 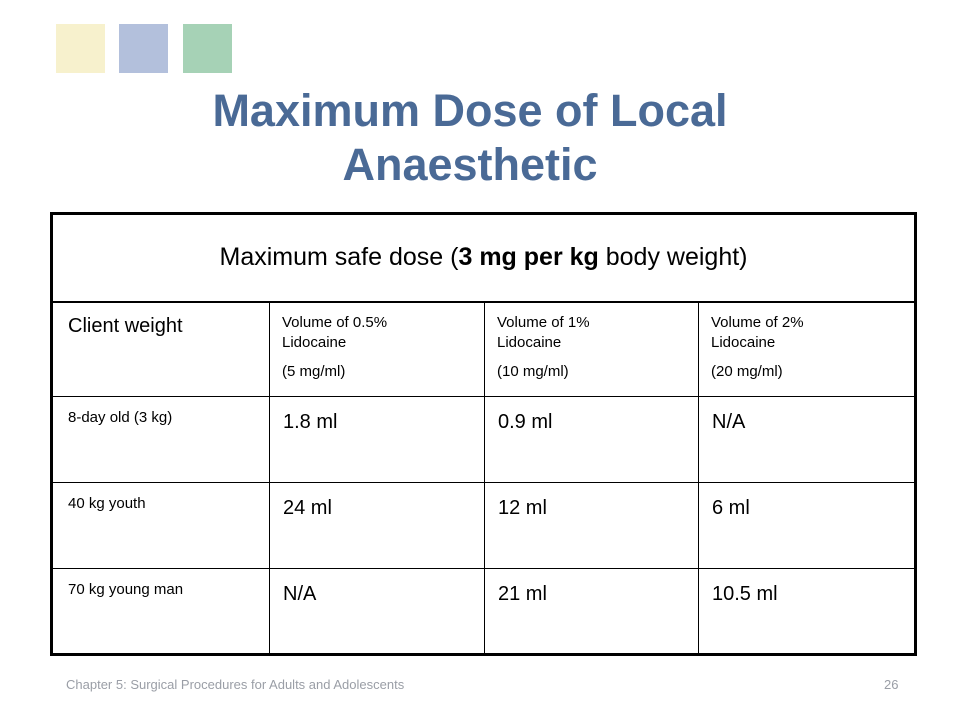 What do you see at coordinates (377, 439) in the screenshot?
I see `table-cell: 1.8 ml` at bounding box center [377, 439].